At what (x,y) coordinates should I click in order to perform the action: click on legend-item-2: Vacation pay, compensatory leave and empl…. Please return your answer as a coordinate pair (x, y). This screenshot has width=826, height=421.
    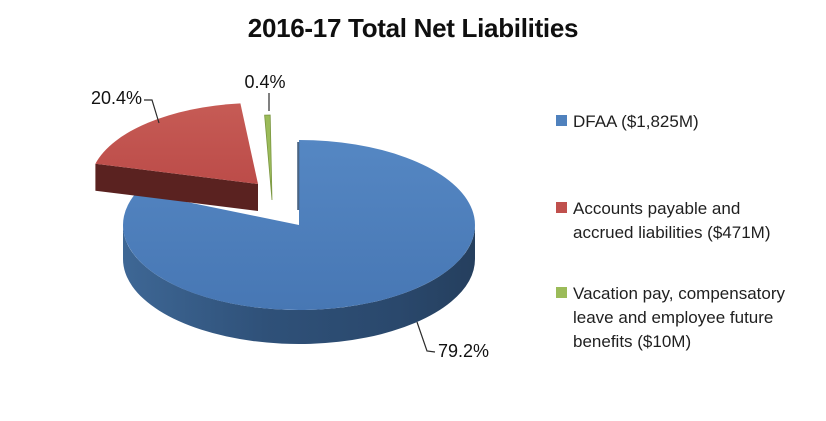
    Looking at the image, I should click on (670, 318).